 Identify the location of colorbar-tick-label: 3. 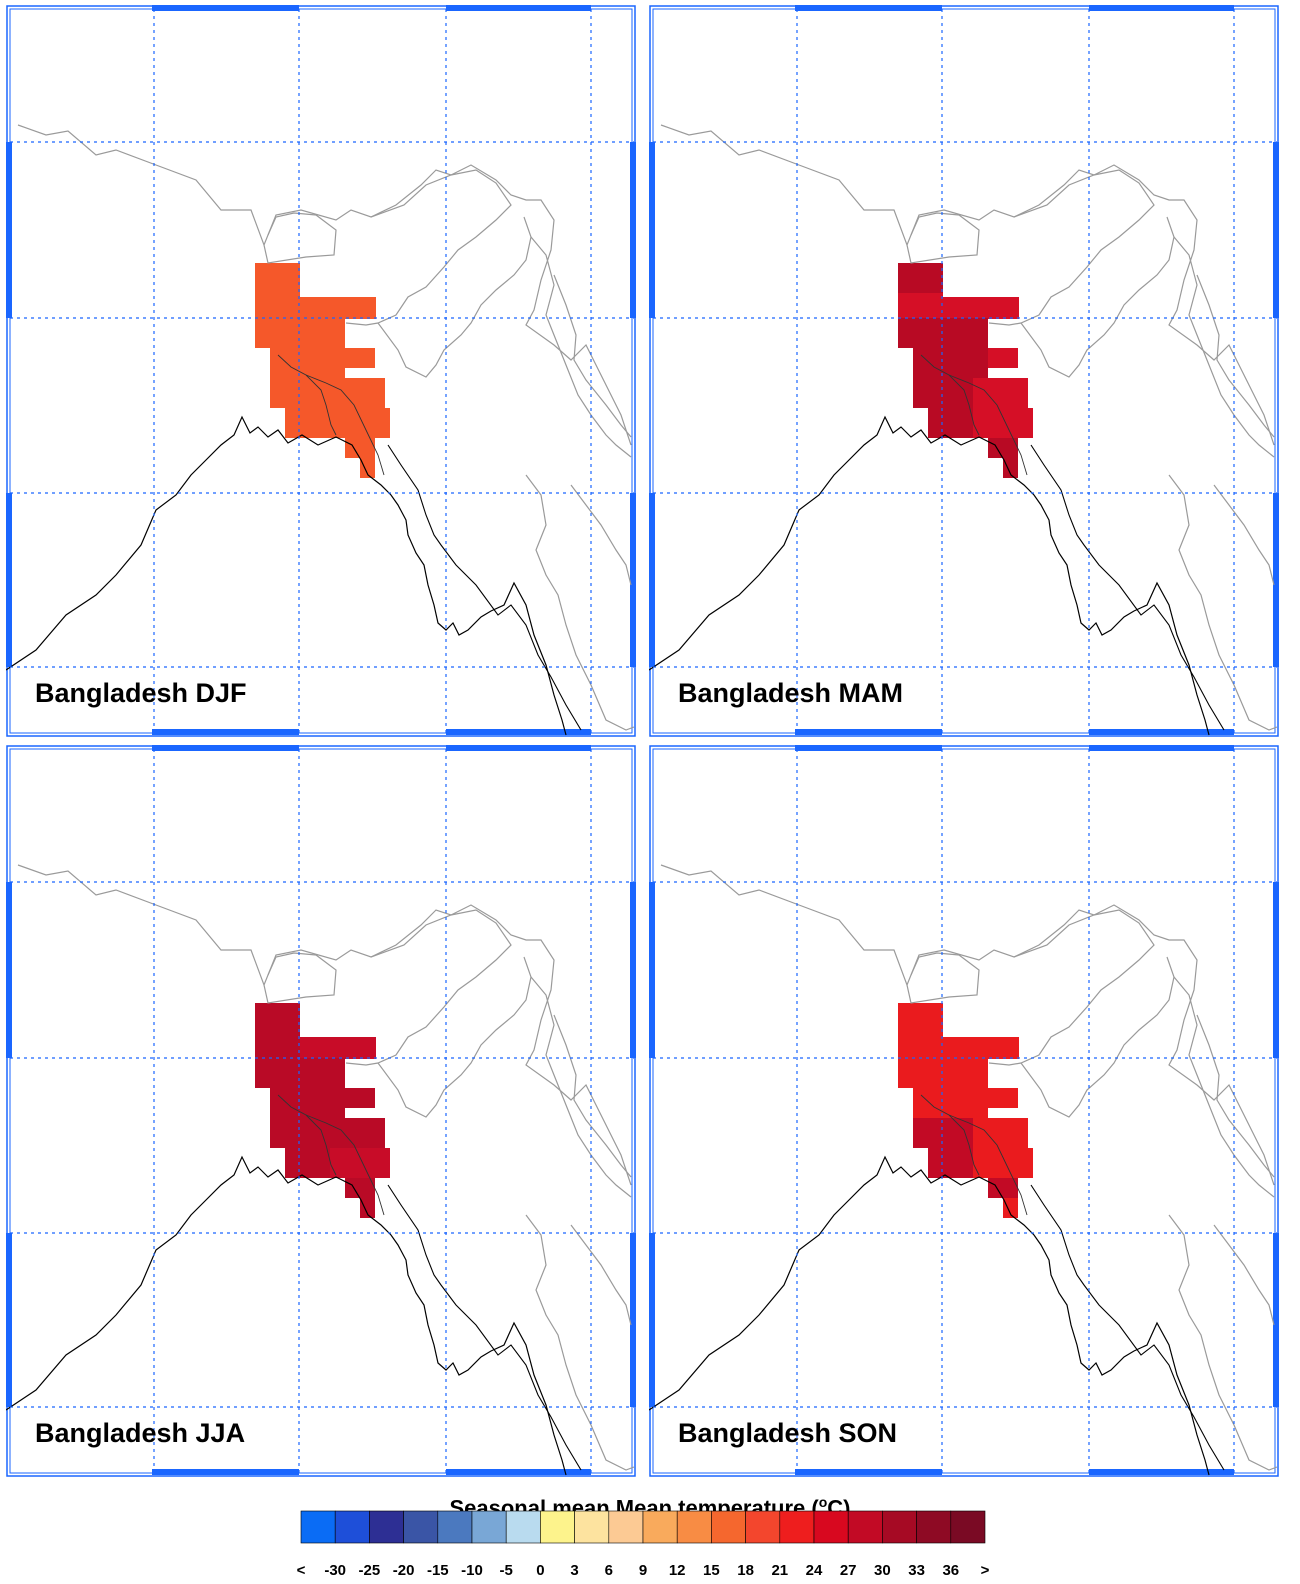
(574, 1570).